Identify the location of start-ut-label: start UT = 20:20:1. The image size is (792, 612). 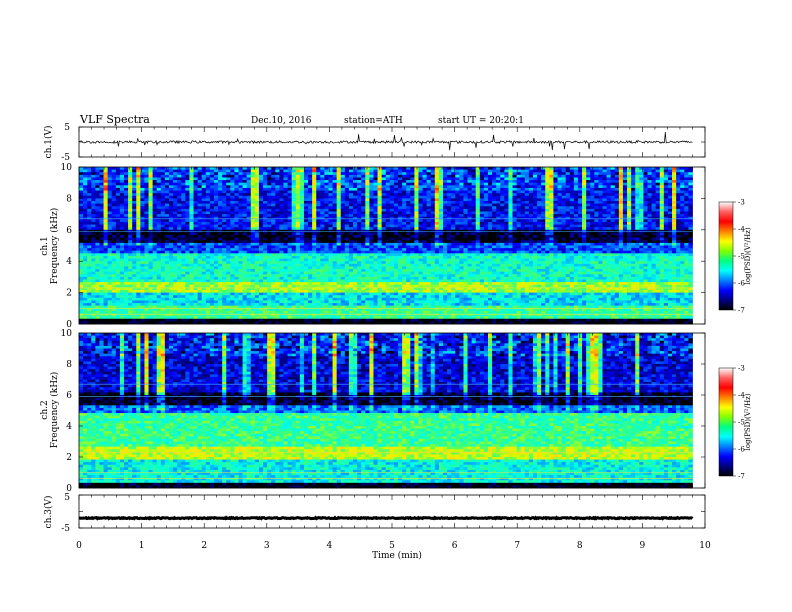
(481, 121).